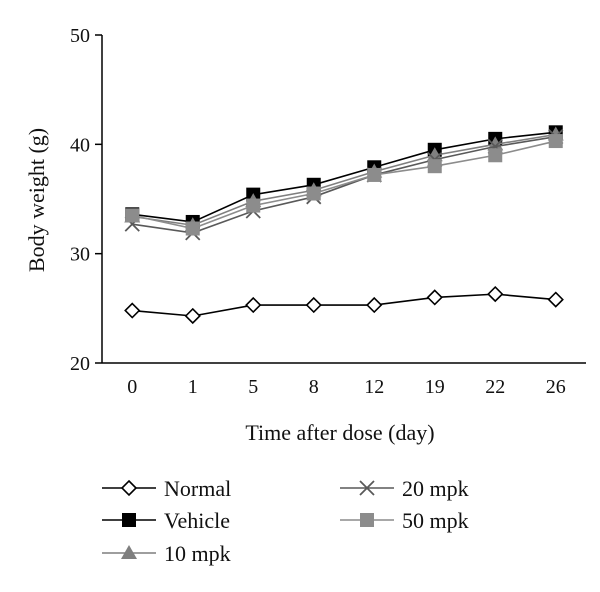 The height and width of the screenshot is (592, 600). Describe the element at coordinates (193, 387) in the screenshot. I see `x-tick-label: 1` at that location.